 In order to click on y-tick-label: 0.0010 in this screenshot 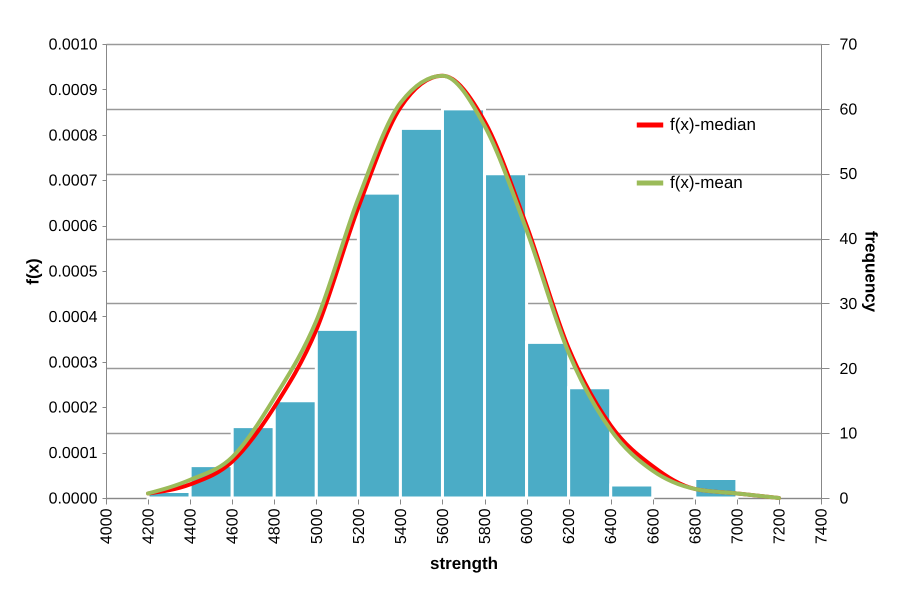, I will do `click(73, 45)`.